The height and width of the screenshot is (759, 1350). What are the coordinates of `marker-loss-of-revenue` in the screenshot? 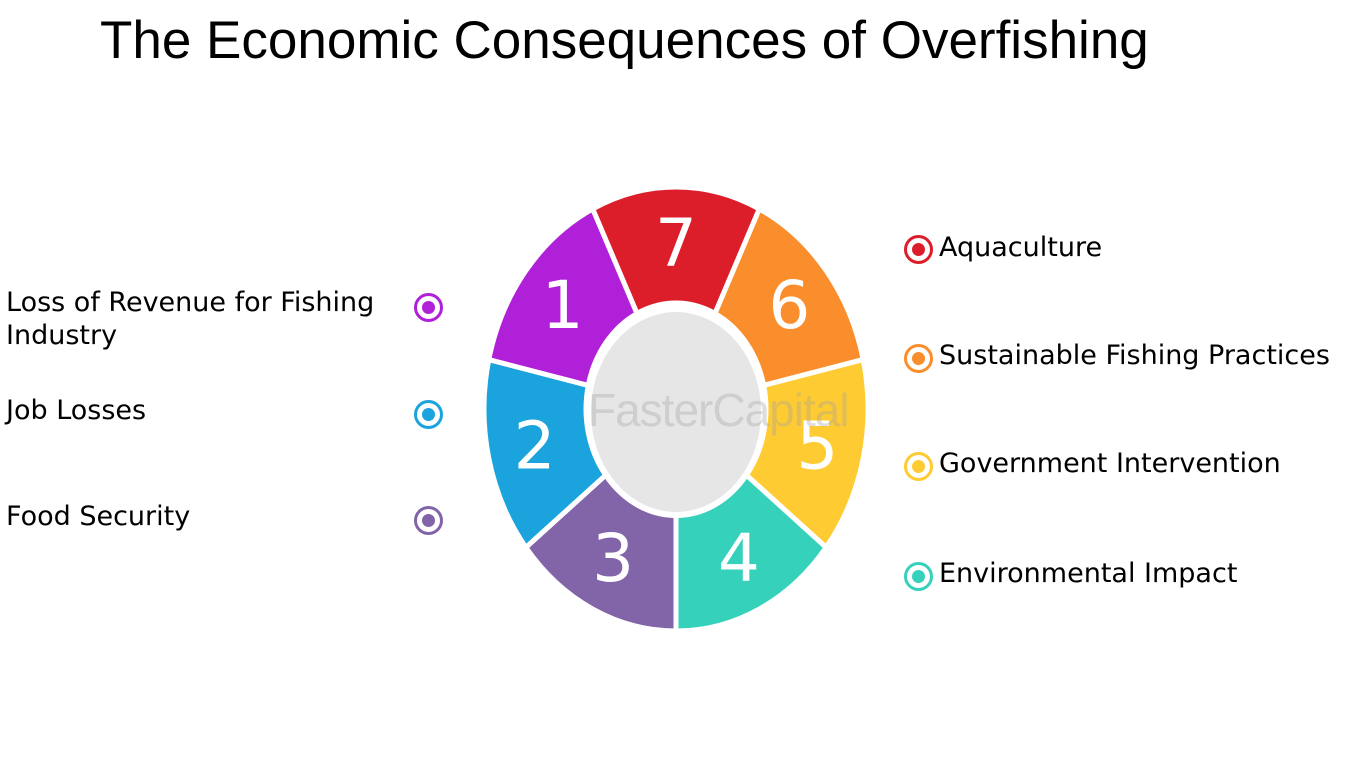 It's located at (428, 307).